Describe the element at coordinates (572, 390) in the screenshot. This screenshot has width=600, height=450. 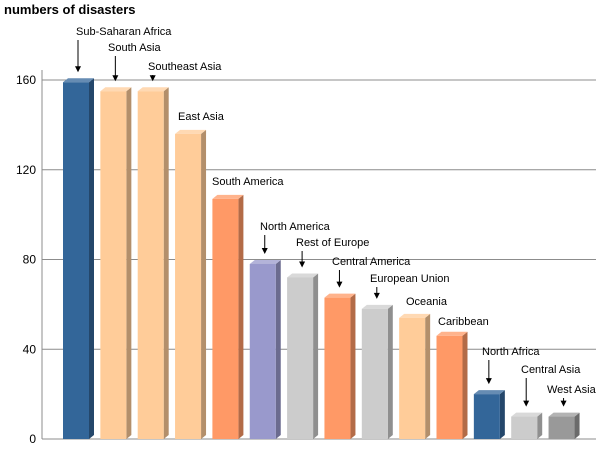
I see `category-label: West Asia` at that location.